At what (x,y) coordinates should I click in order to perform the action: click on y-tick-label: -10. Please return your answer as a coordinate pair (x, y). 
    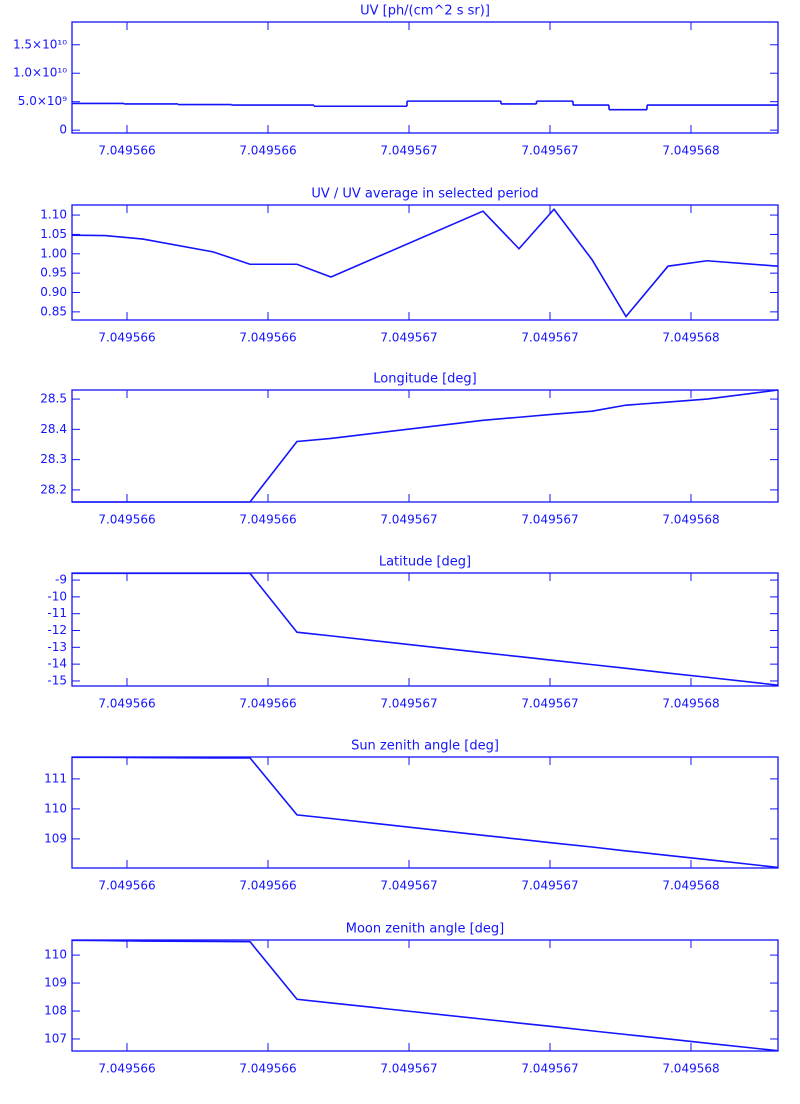
    Looking at the image, I should click on (57, 596).